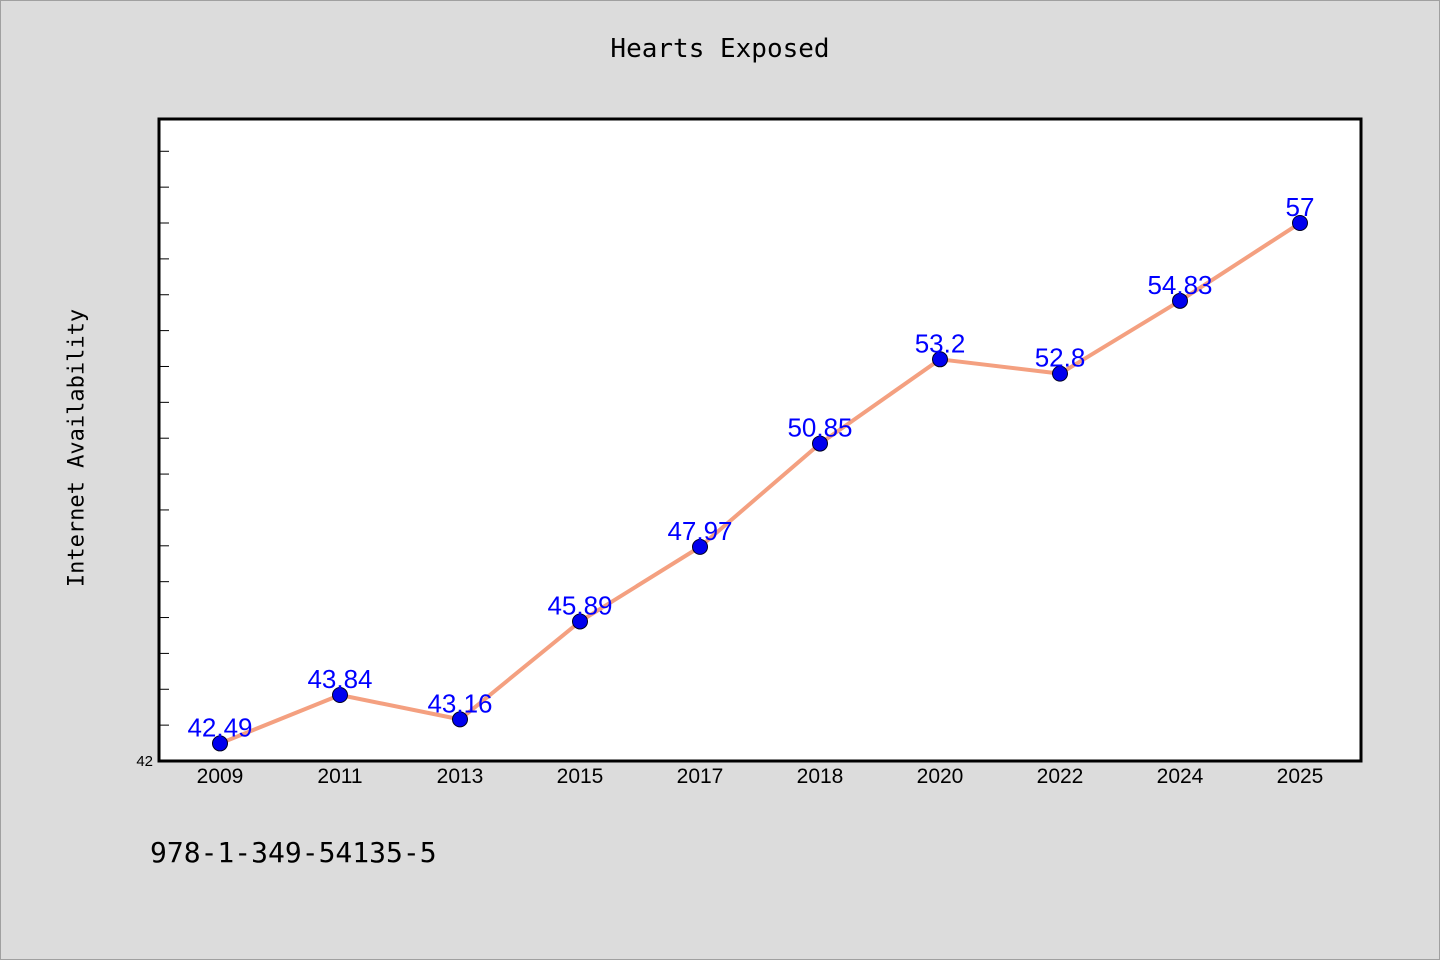 The image size is (1440, 960). What do you see at coordinates (1300, 207) in the screenshot?
I see `data-label: 57` at bounding box center [1300, 207].